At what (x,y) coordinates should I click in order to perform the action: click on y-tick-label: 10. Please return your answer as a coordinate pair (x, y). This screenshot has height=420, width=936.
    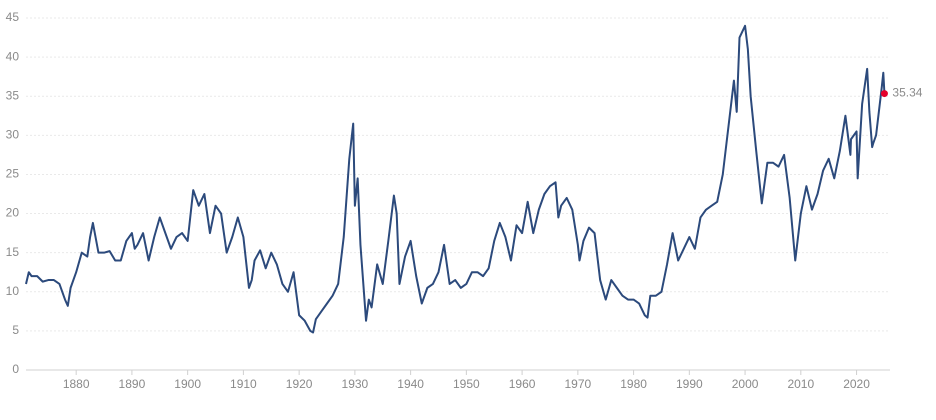
    Looking at the image, I should click on (13, 291).